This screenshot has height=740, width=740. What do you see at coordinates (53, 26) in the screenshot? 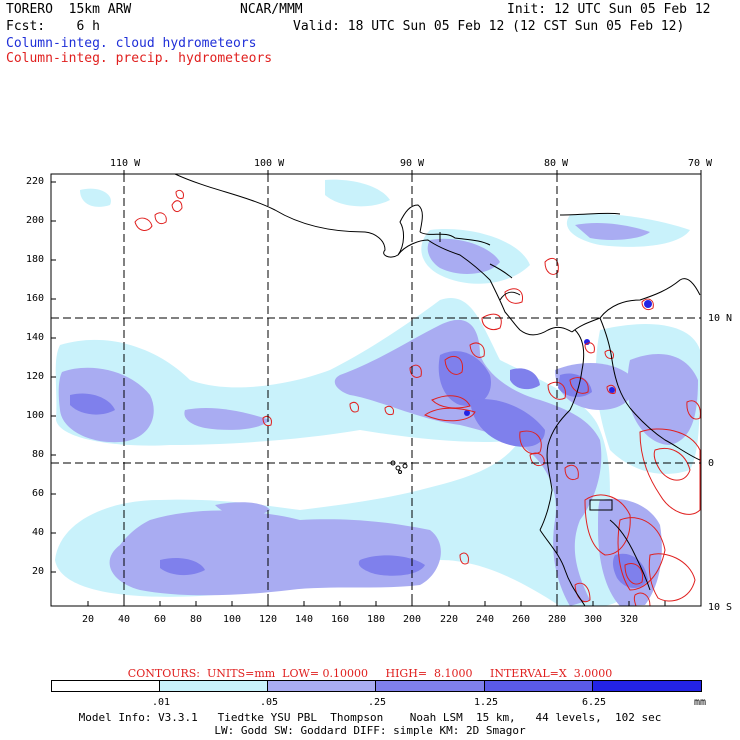
I see `forecast-hour: Fcst: 6 h` at bounding box center [53, 26].